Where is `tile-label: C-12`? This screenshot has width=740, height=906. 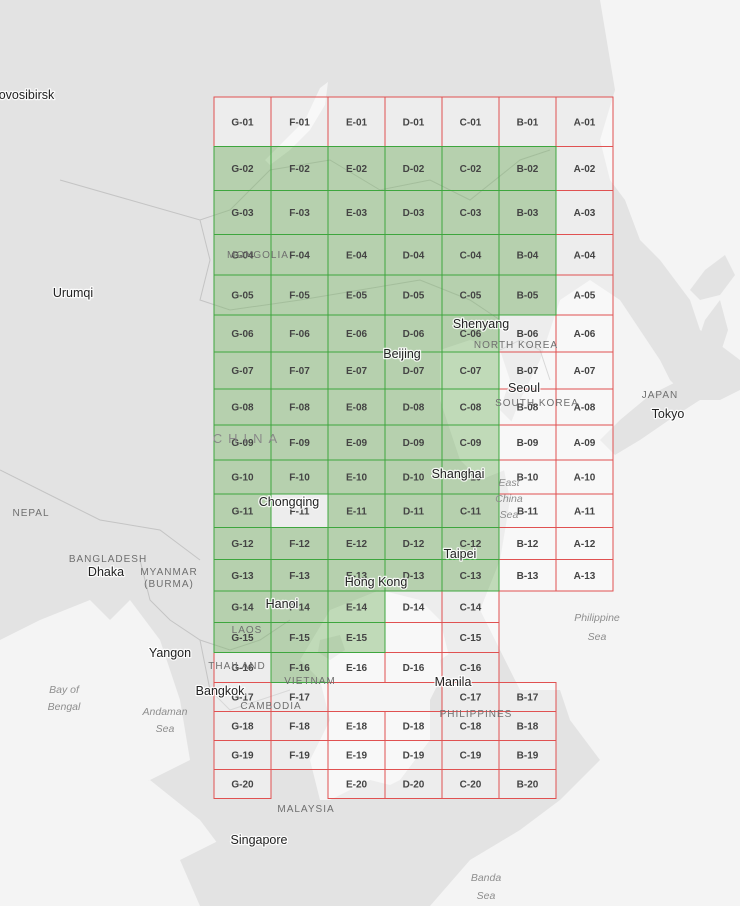
tile-label: C-12 is located at coordinates (471, 544).